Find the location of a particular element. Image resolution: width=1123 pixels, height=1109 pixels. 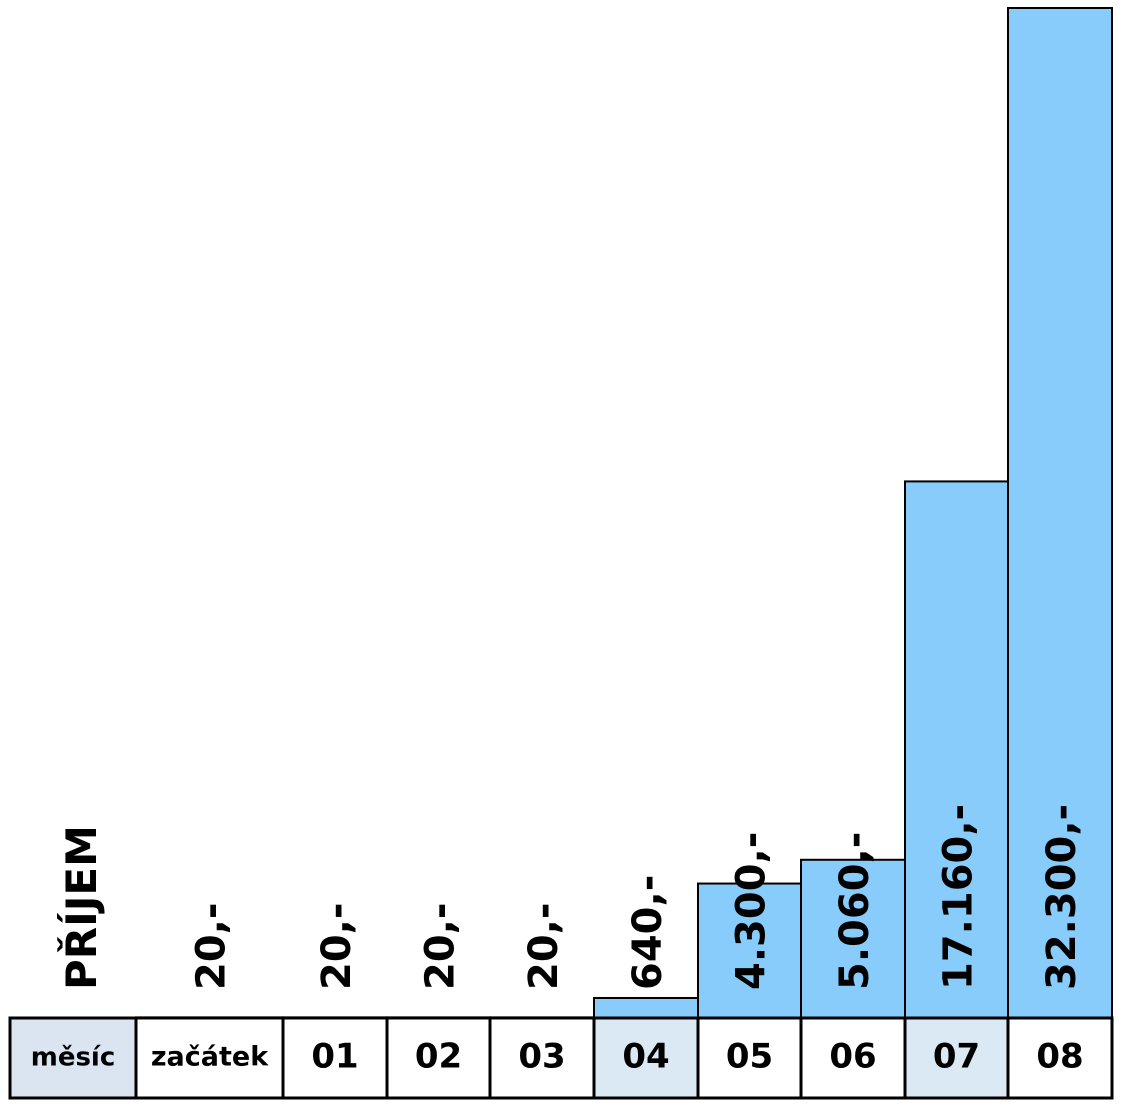

row-header: měsíc is located at coordinates (73, 1058).